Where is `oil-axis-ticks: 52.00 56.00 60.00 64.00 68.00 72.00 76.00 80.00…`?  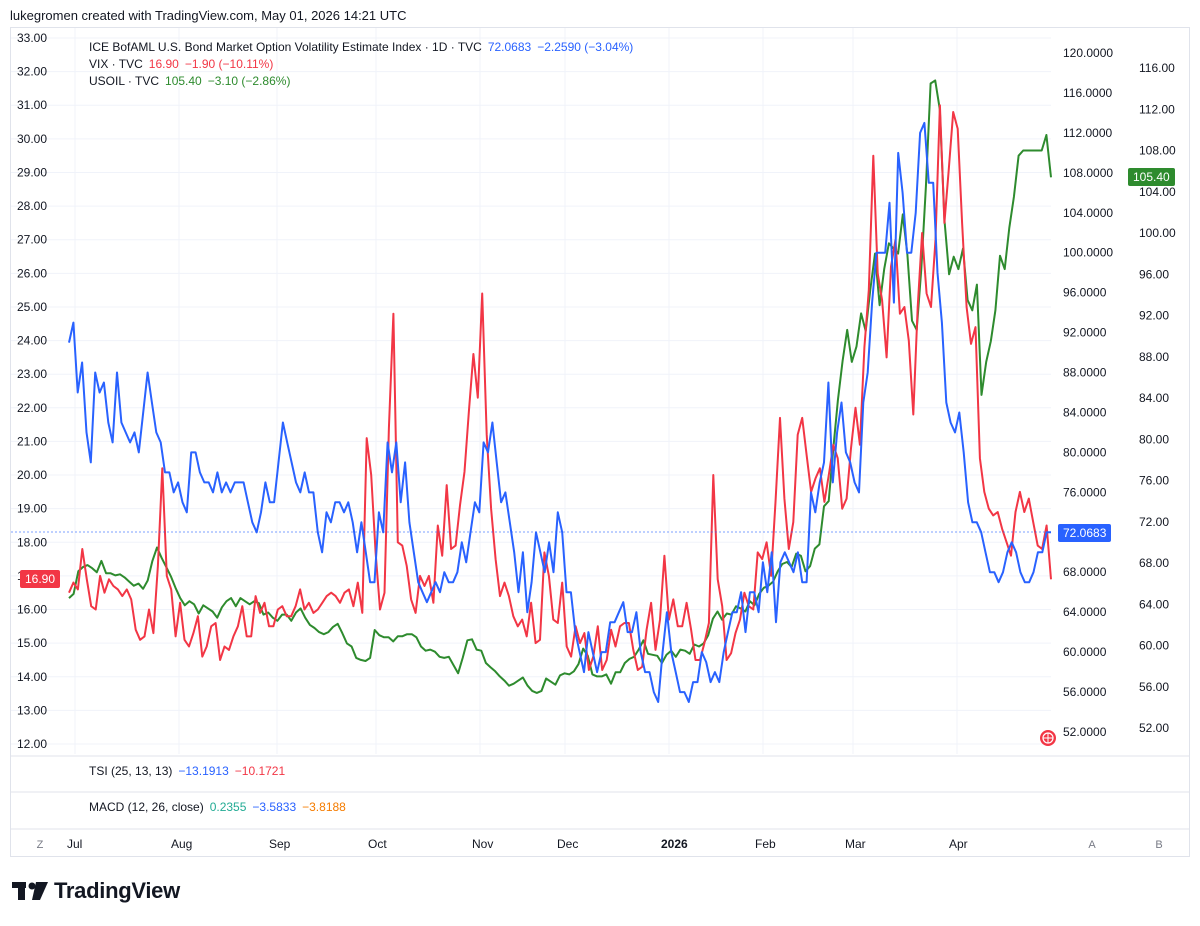 oil-axis-ticks: 52.00 56.00 60.00 64.00 68.00 72.00 76.00 80.00… is located at coordinates (1157, 398).